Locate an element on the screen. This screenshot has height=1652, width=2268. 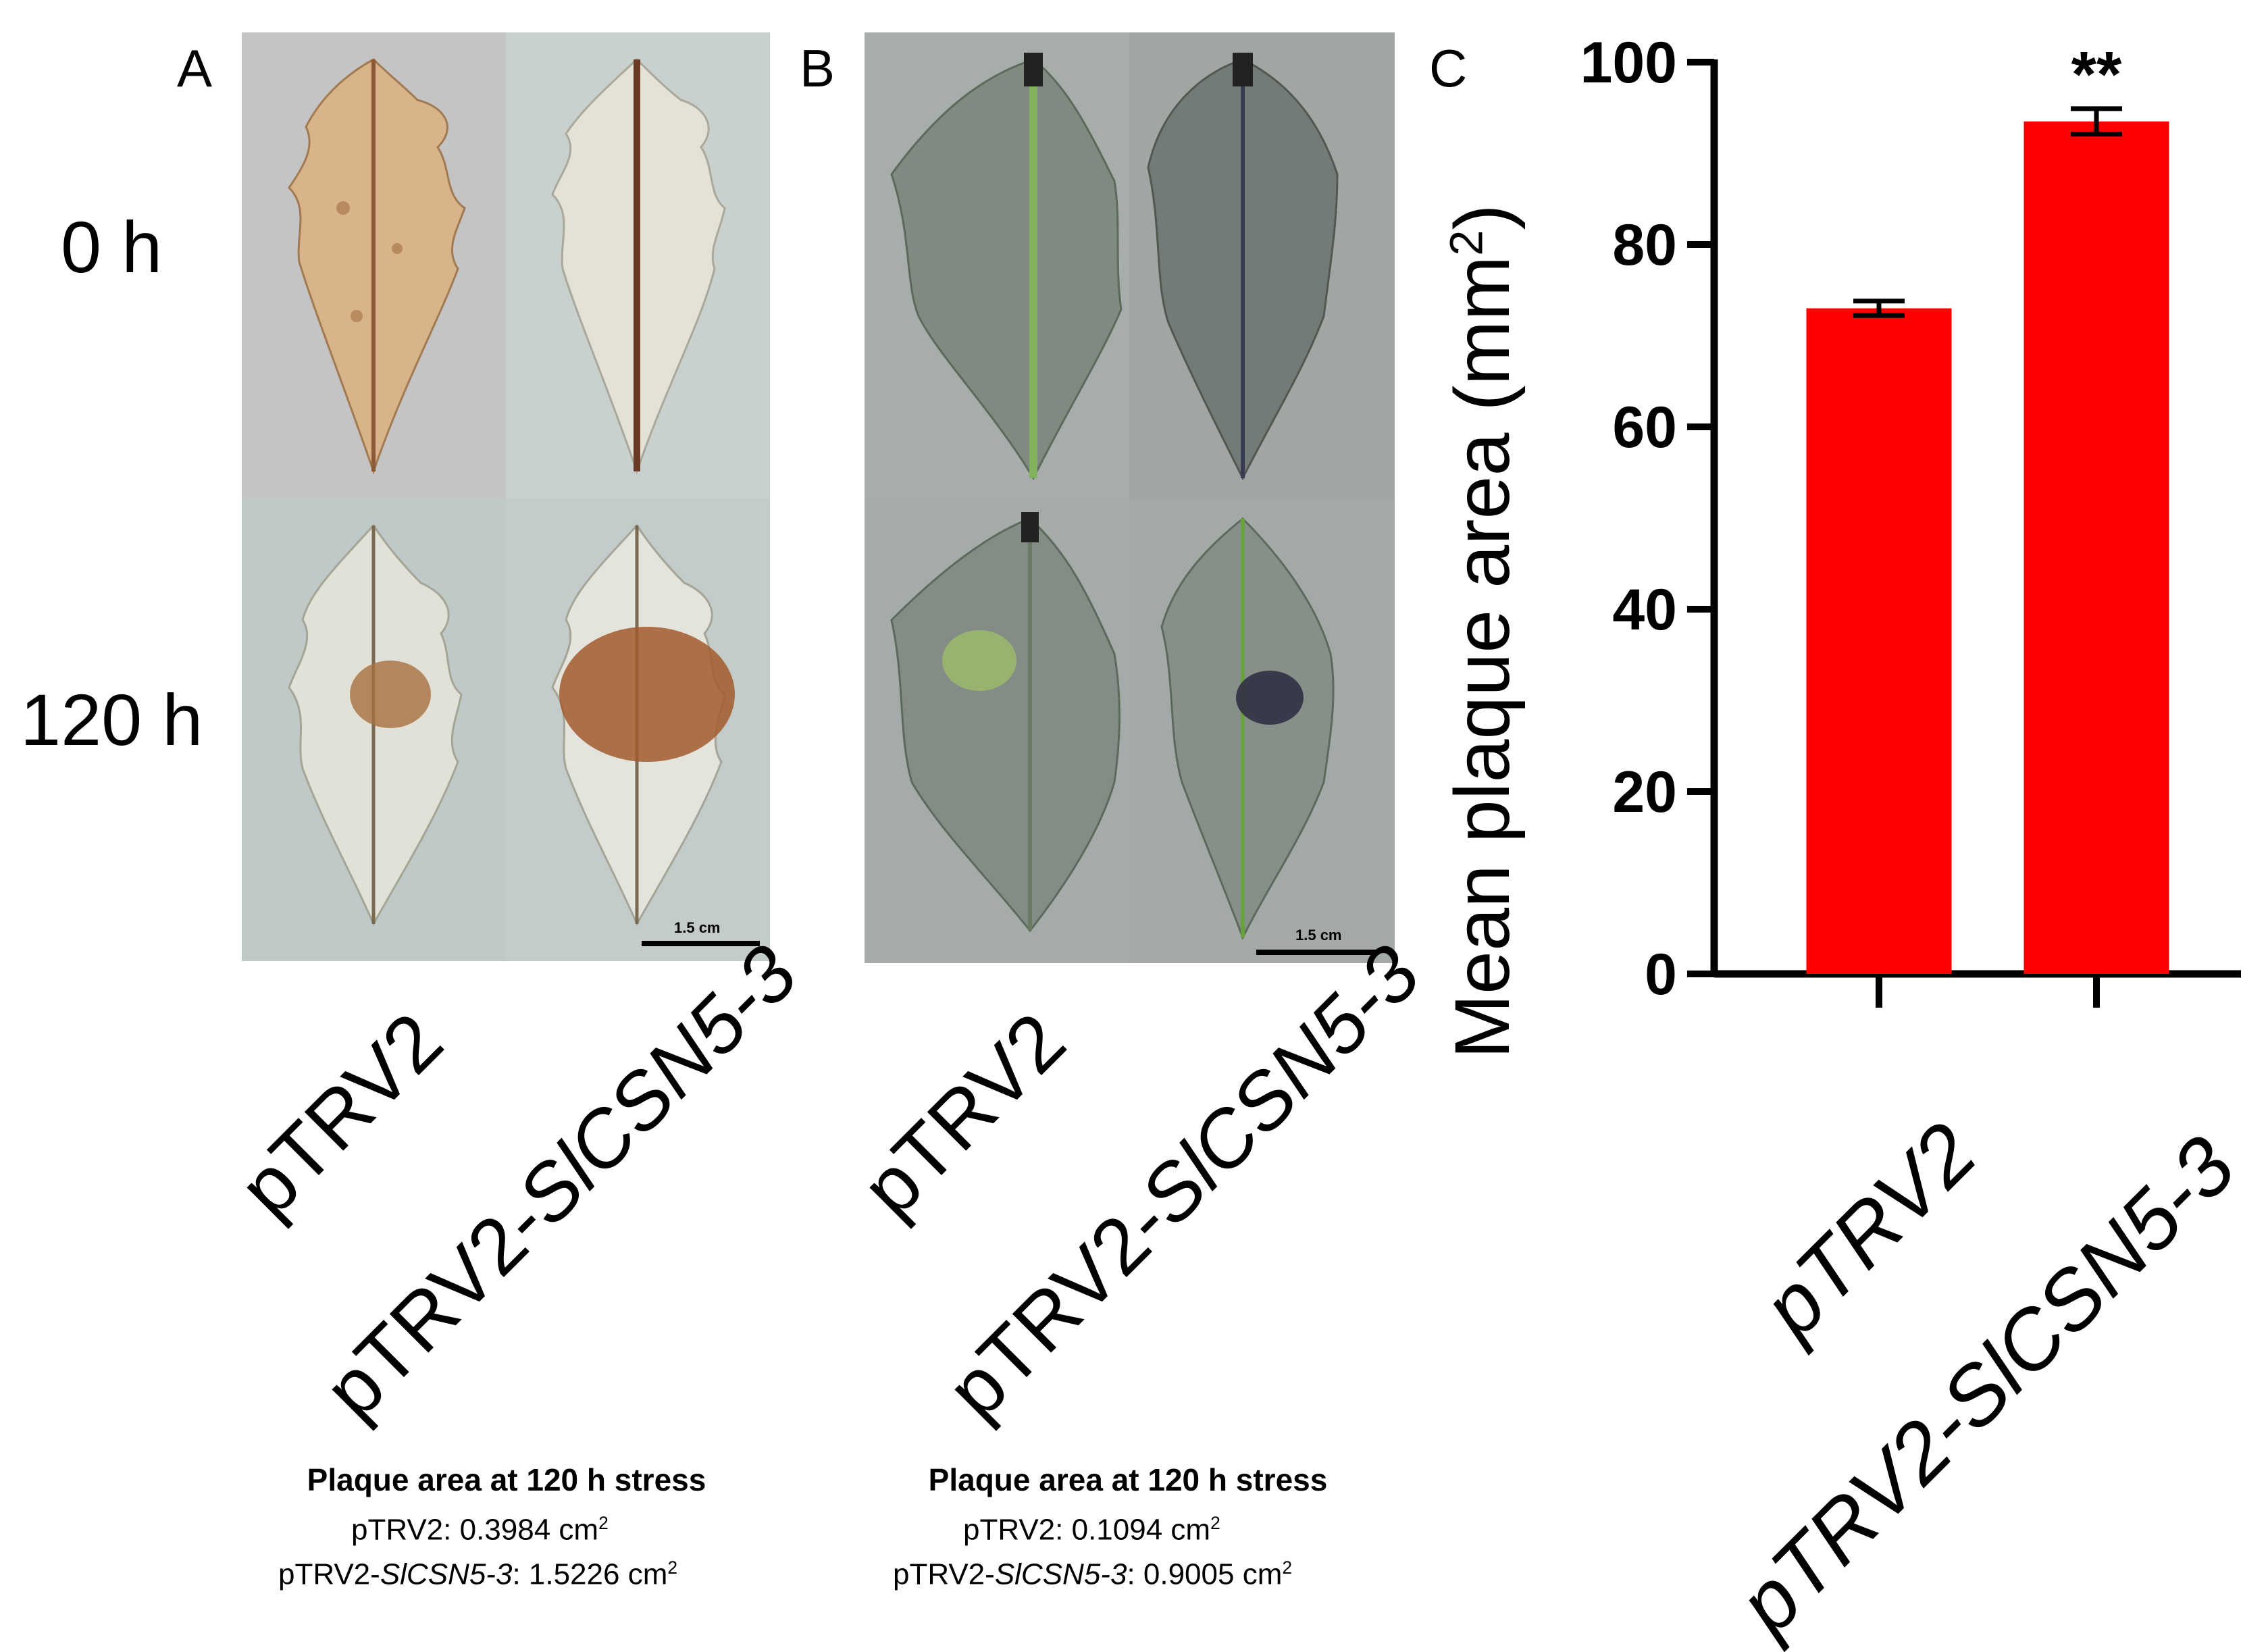
panel-a-scale-bar is located at coordinates (701, 943).